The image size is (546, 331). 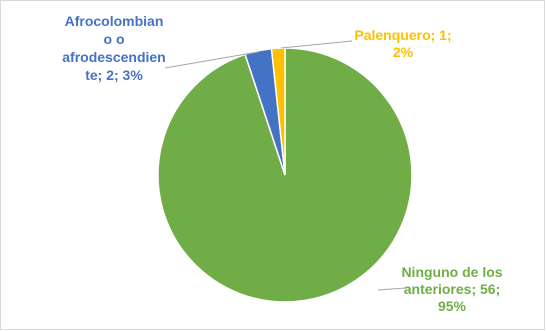 I want to click on data-label-line: o o, so click(x=114, y=39).